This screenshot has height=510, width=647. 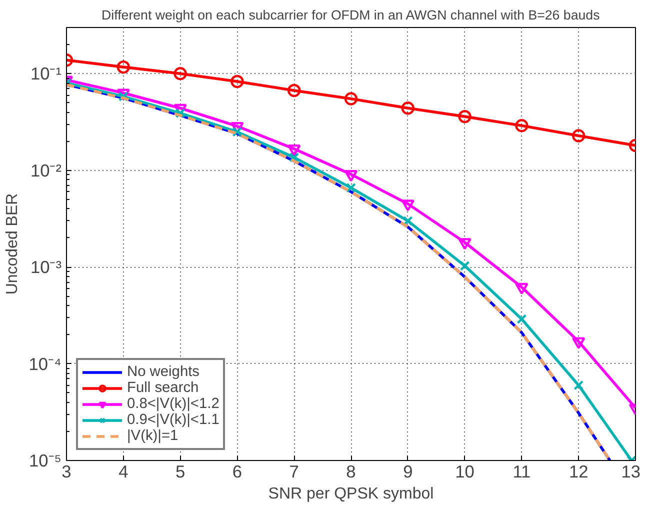 What do you see at coordinates (152, 436) in the screenshot?
I see `legend-label: |V(k)|=1` at bounding box center [152, 436].